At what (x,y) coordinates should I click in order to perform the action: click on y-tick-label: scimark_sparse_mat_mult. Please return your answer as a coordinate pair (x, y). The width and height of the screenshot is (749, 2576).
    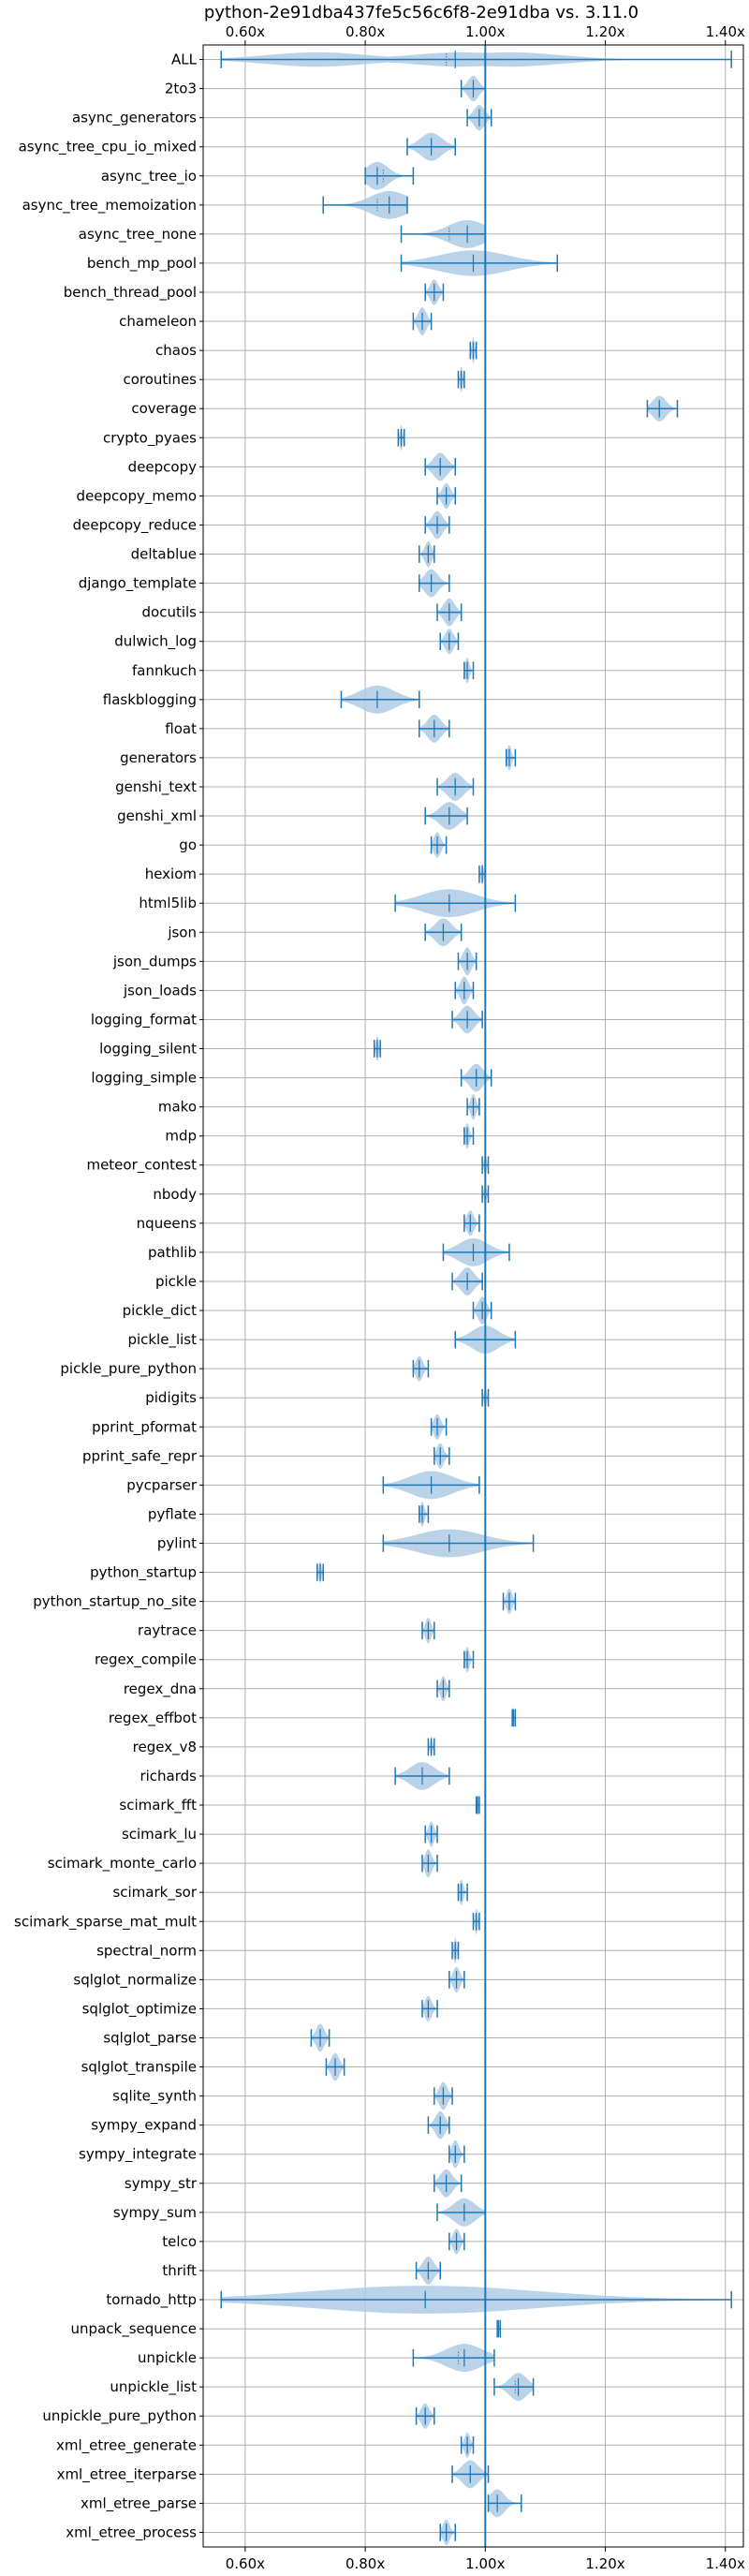
    Looking at the image, I should click on (105, 1922).